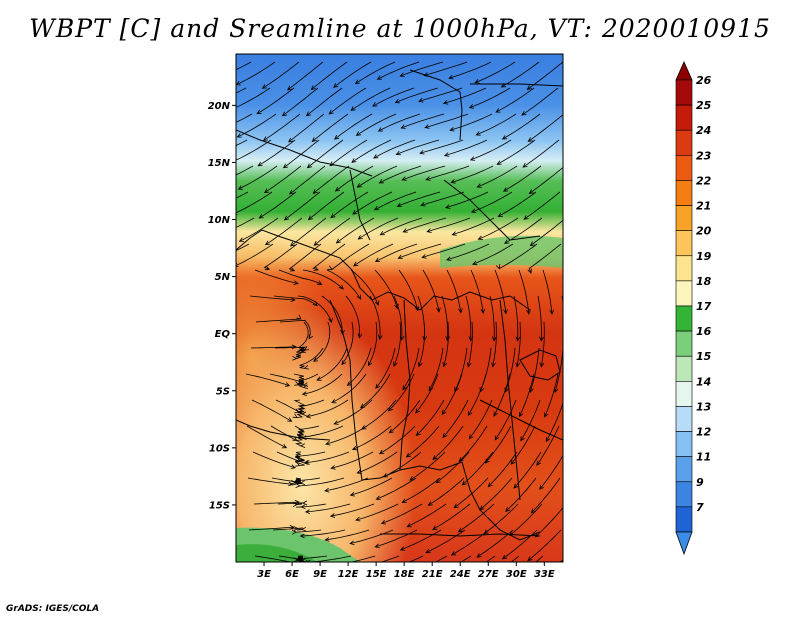  I want to click on colorbar-label: 14, so click(703, 381).